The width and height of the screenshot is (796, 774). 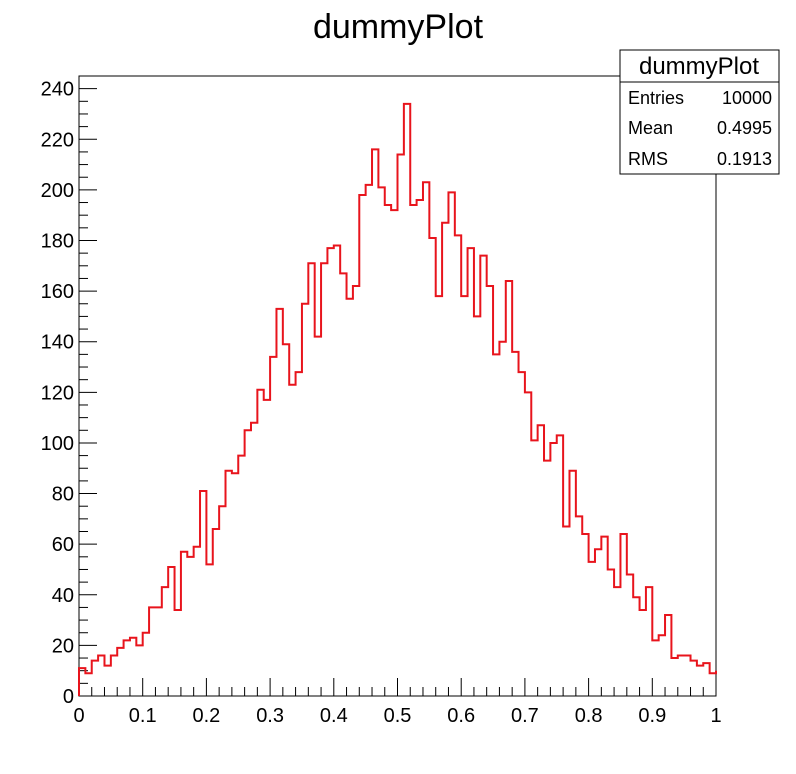 What do you see at coordinates (648, 159) in the screenshot?
I see `stats-rms-label: RMS` at bounding box center [648, 159].